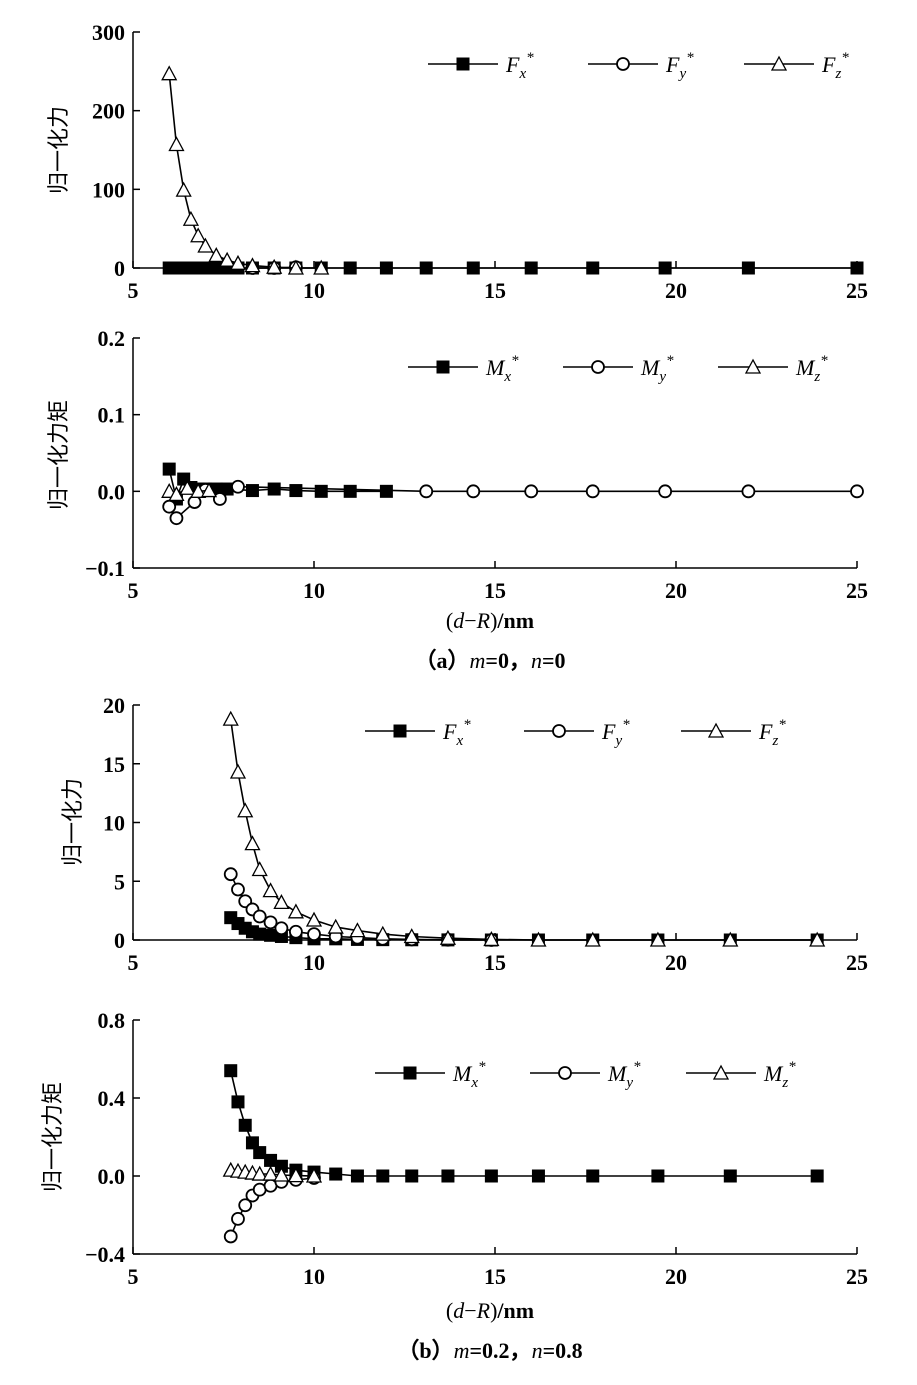 This screenshot has height=1385, width=917. I want to click on legend-label: Fy*, so click(615, 733).